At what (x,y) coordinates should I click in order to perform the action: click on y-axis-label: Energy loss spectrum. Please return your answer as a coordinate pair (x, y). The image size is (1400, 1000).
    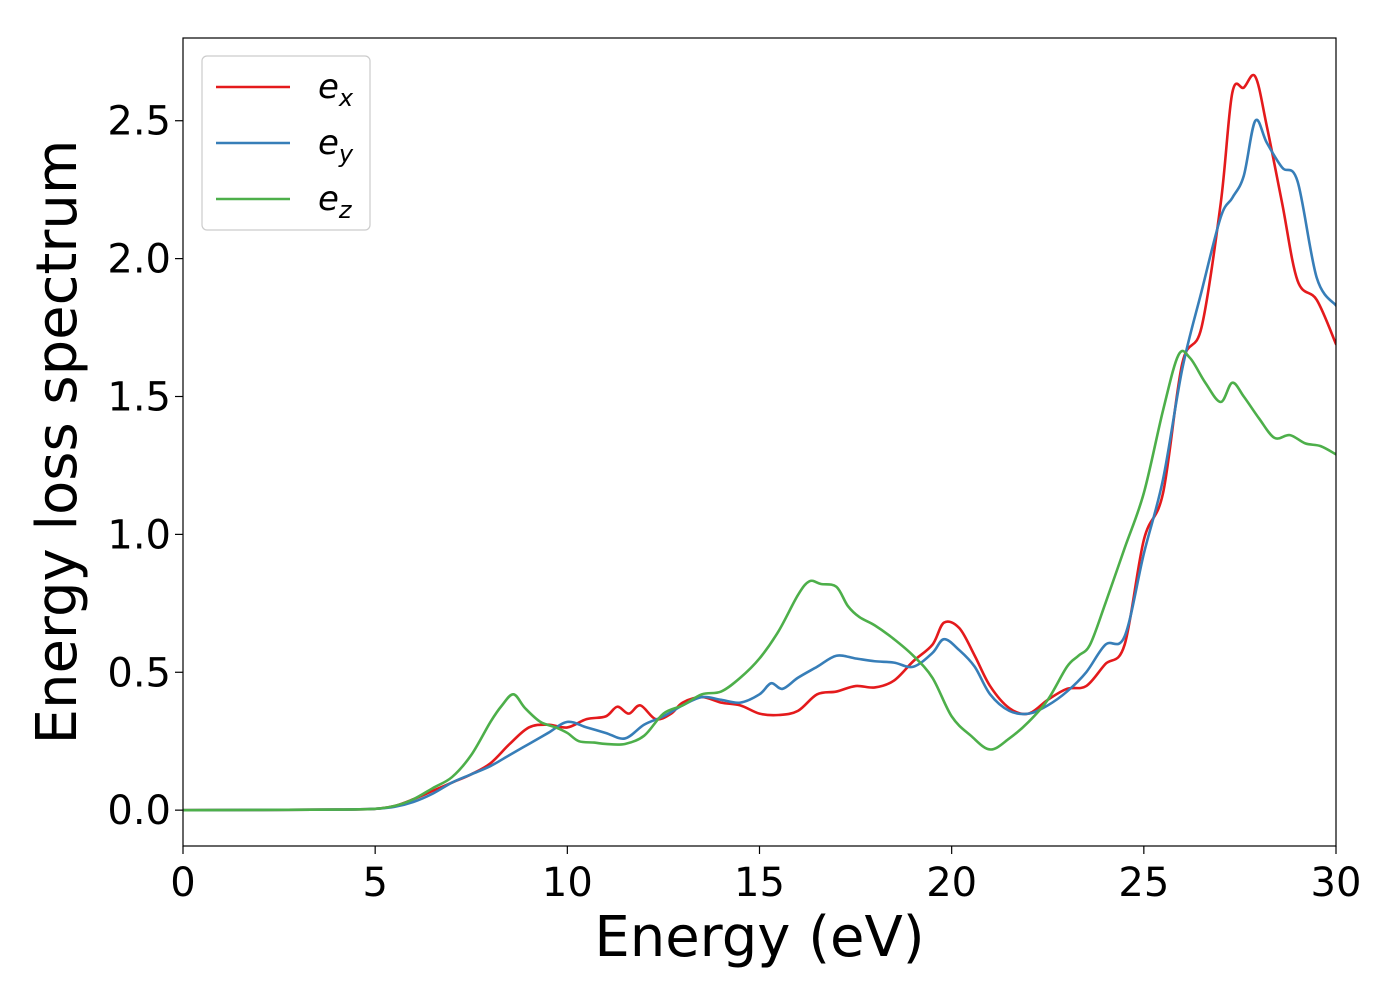
    Looking at the image, I should click on (57, 442).